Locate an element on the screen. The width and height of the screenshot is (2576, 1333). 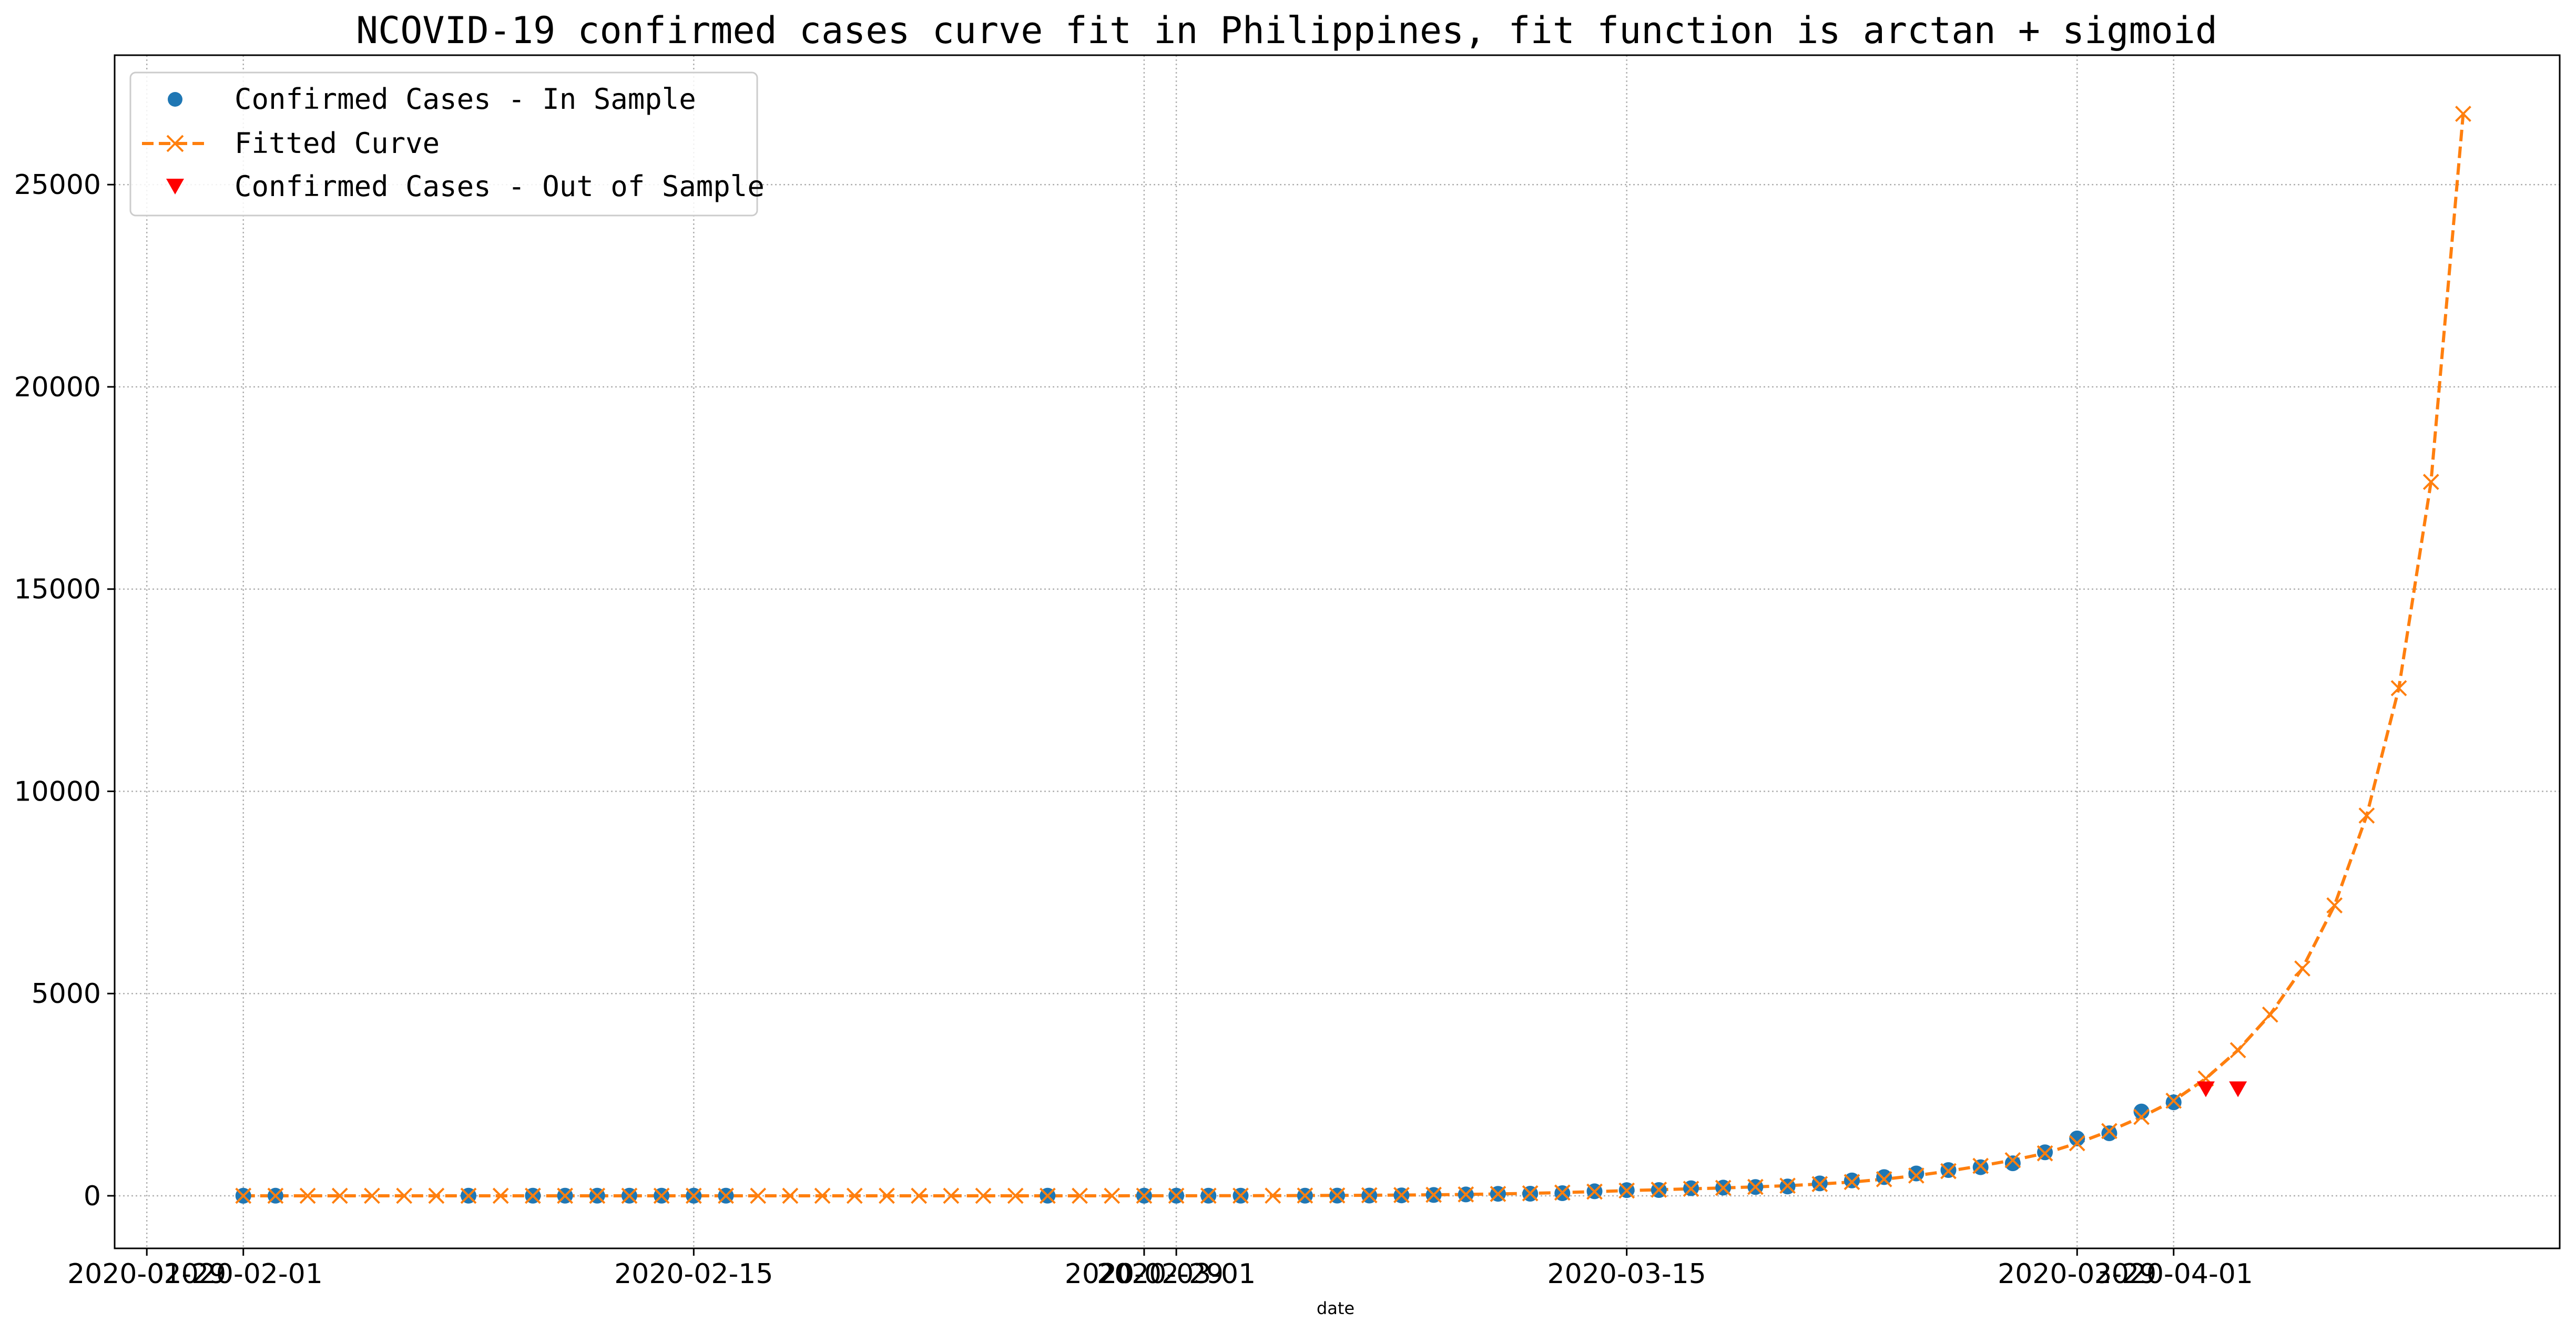
legend-box is located at coordinates (443, 144).